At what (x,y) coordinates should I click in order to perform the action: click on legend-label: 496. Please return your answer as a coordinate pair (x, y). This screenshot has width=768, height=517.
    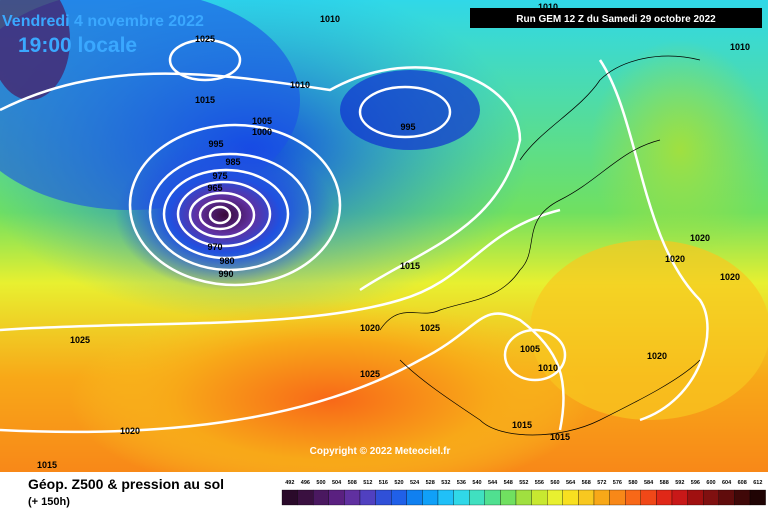
    Looking at the image, I should click on (305, 483).